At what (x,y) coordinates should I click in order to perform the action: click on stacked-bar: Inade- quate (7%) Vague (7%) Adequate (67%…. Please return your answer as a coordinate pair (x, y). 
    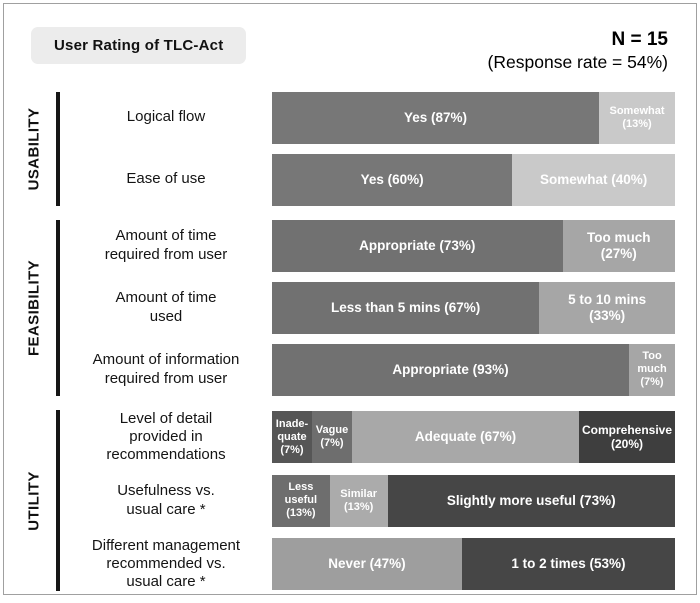
    Looking at the image, I should click on (473, 437).